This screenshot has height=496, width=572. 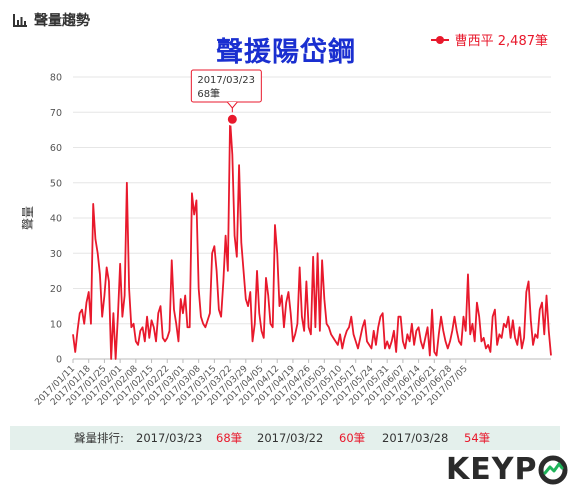 I want to click on chart-header: 聲量趨勢, so click(x=51, y=20).